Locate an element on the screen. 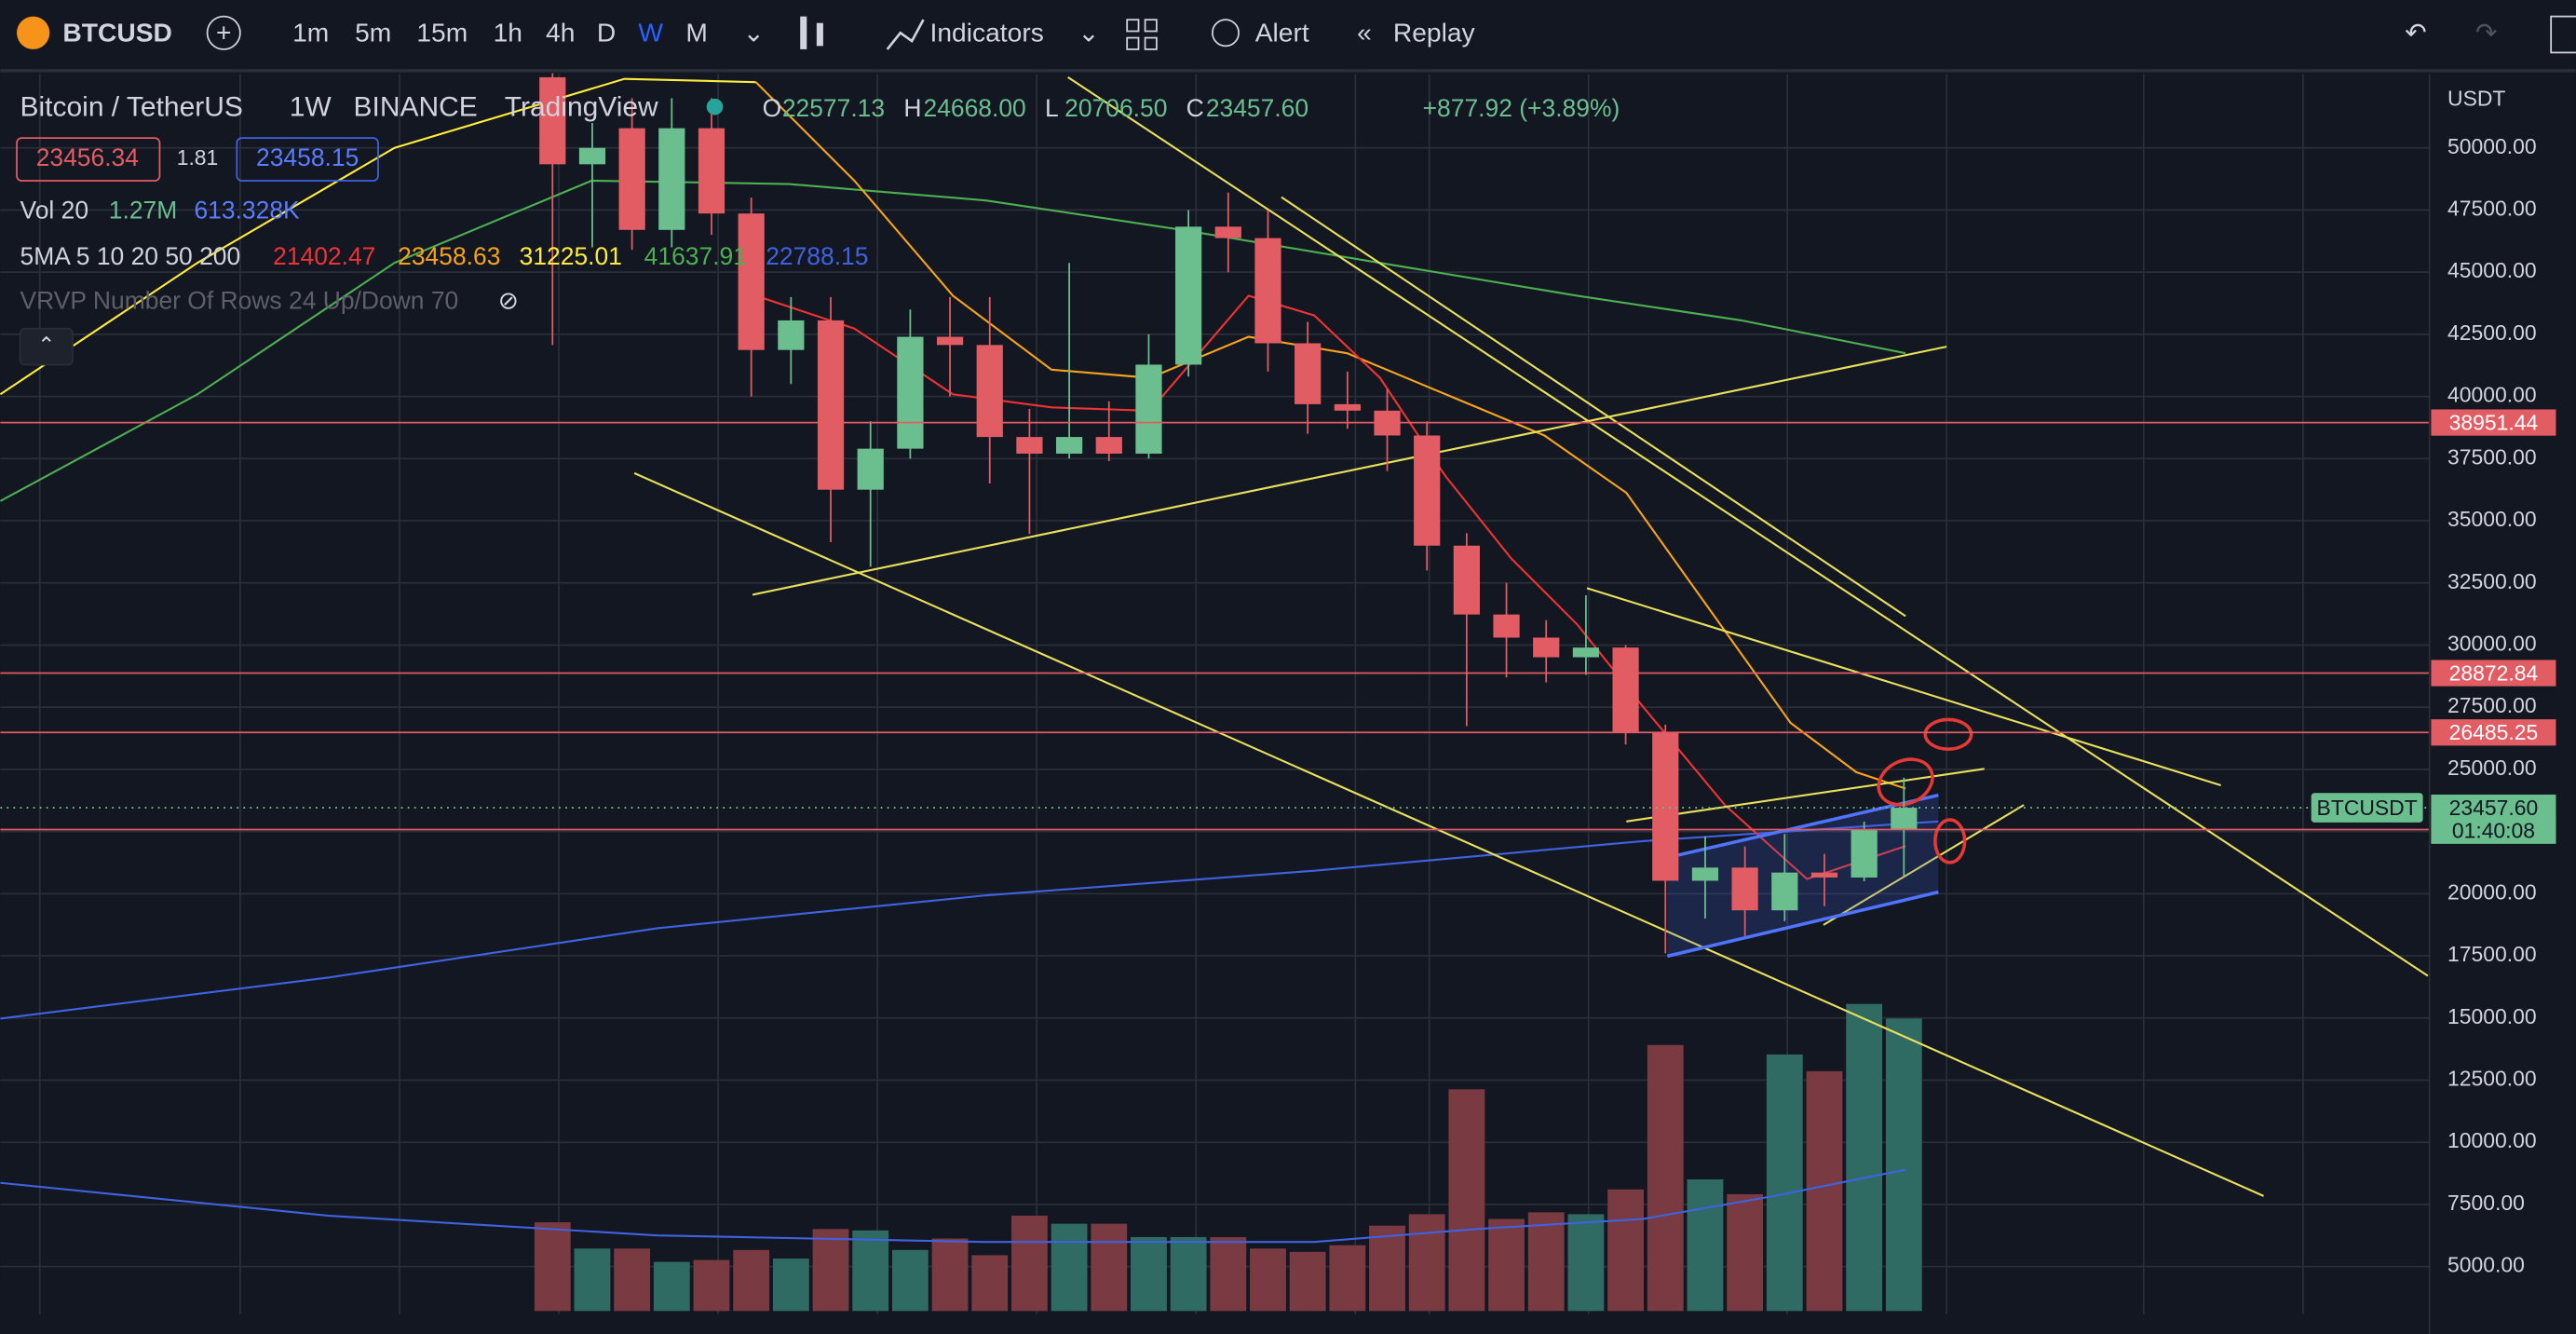 This screenshot has height=1334, width=2576. interval-button: 15m is located at coordinates (442, 32).